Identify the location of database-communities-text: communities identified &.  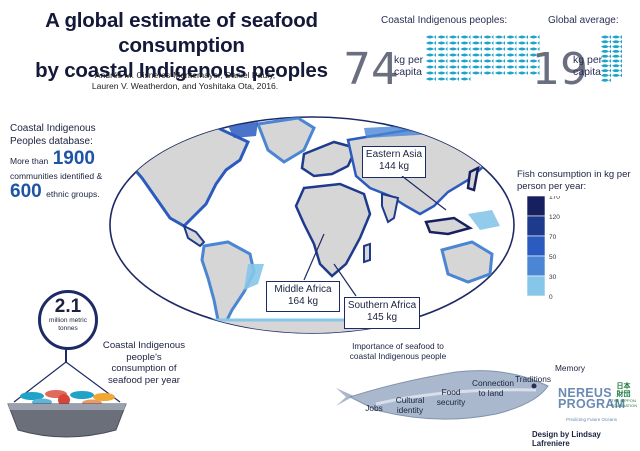
(56, 176).